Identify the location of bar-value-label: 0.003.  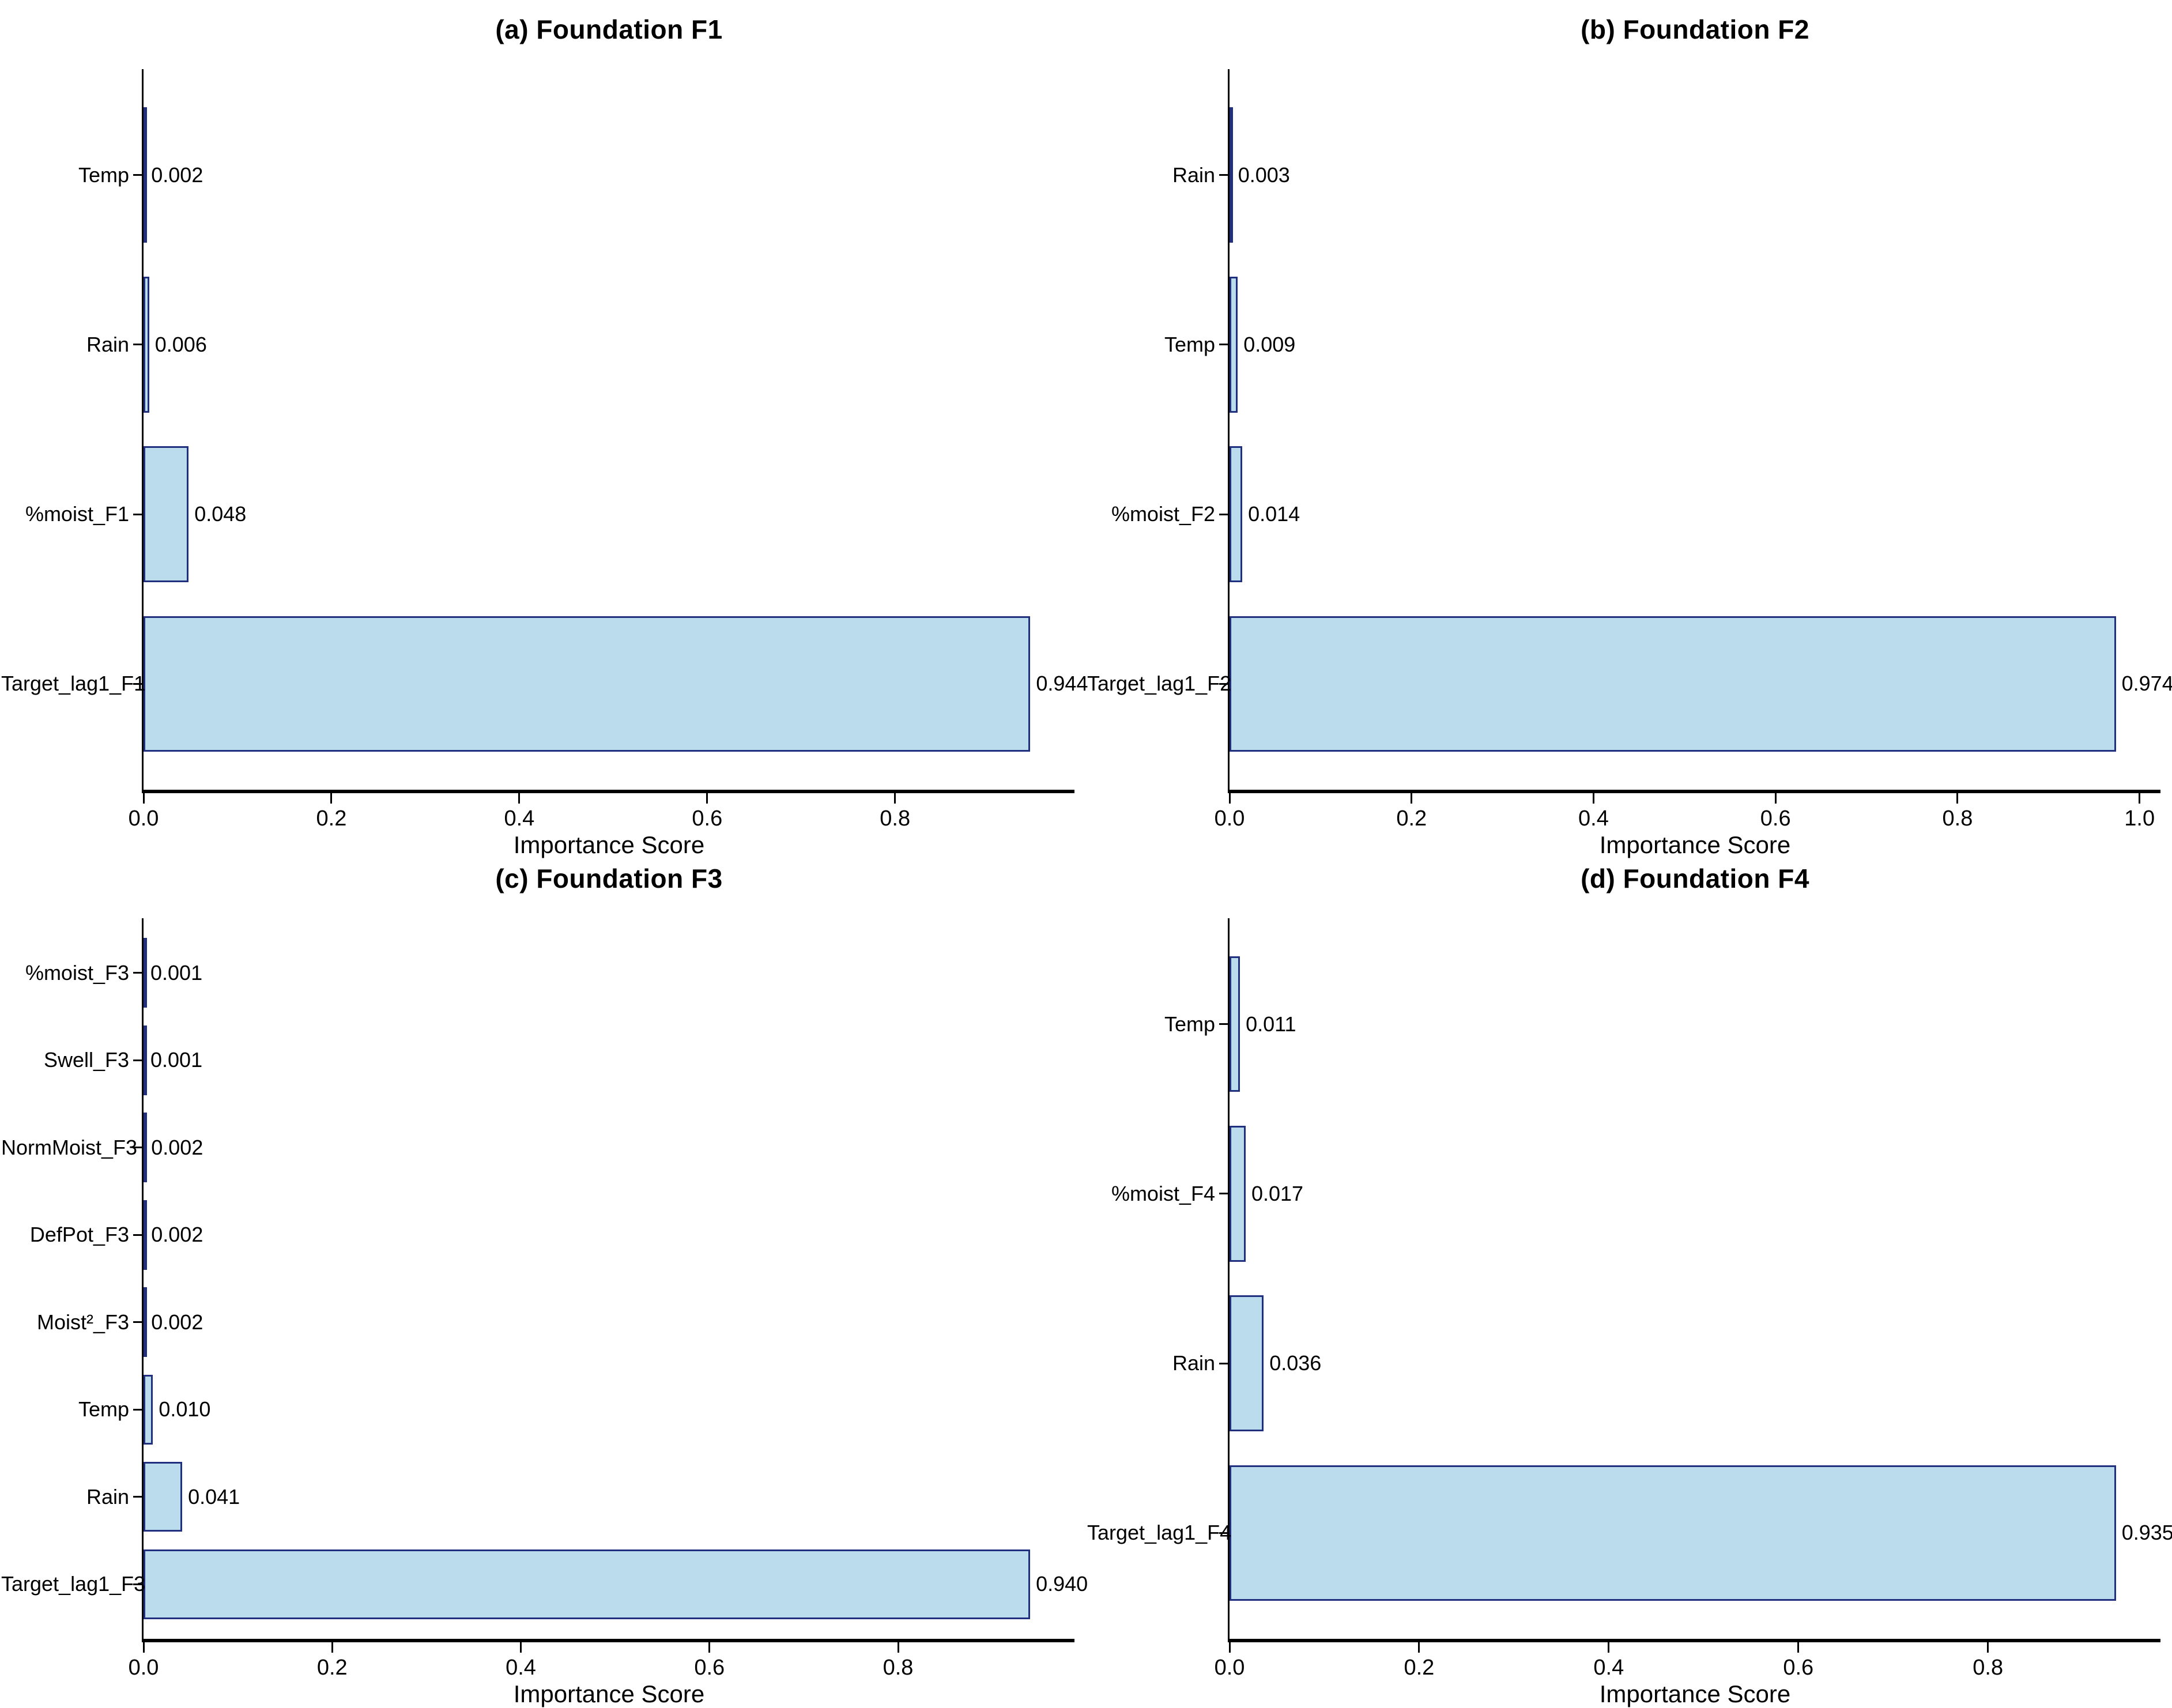
(1264, 175).